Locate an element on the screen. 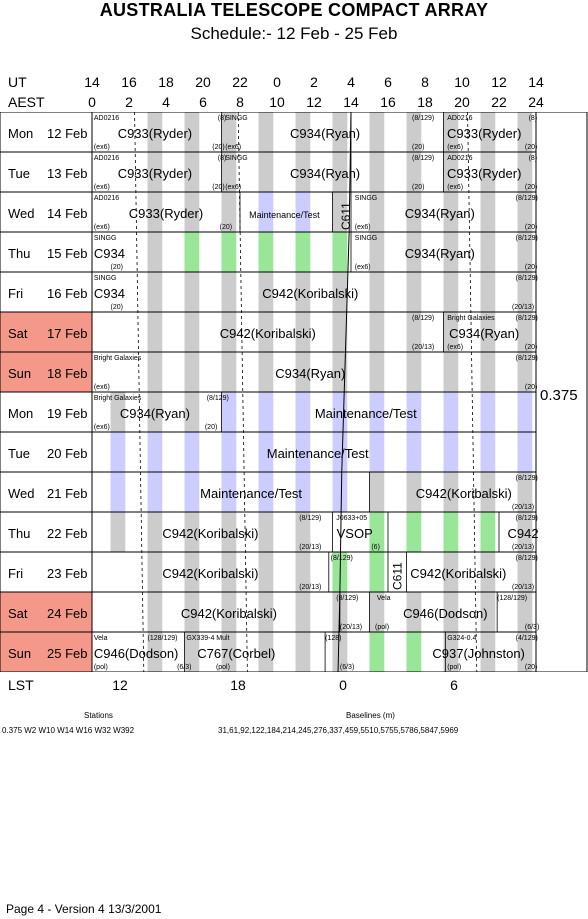 The height and width of the screenshot is (919, 588). source-code: Bright Galaxies is located at coordinates (118, 398).